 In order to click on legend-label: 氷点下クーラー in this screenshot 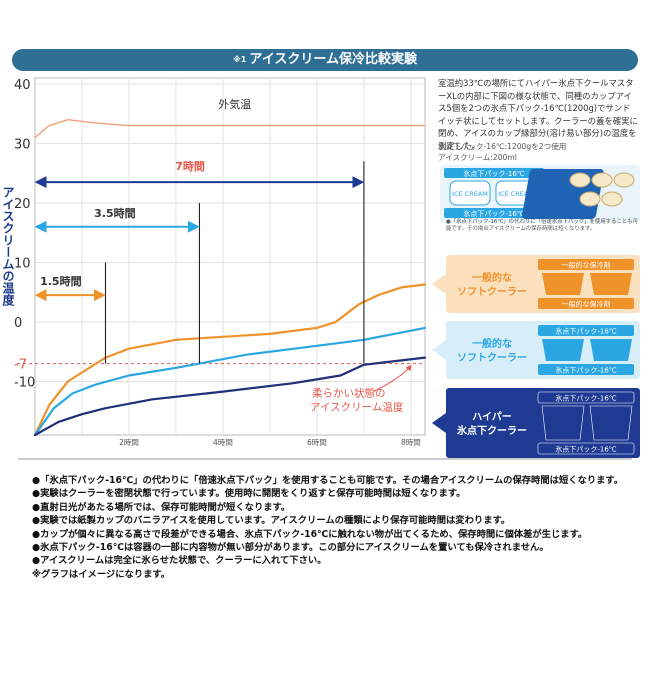, I will do `click(491, 430)`.